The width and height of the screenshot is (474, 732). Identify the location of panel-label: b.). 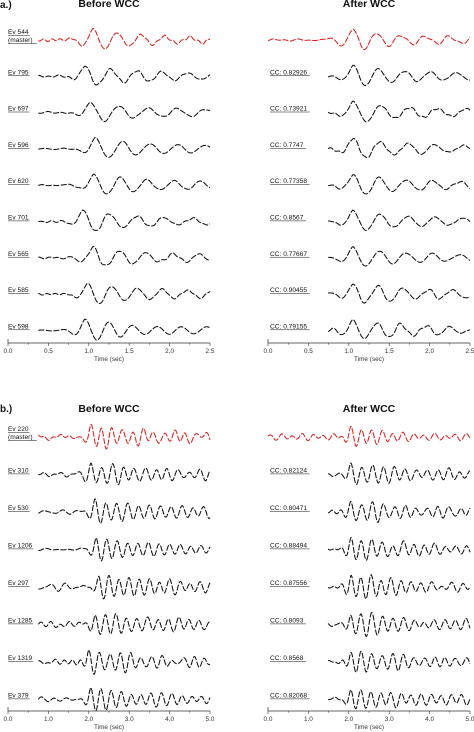
(6, 409).